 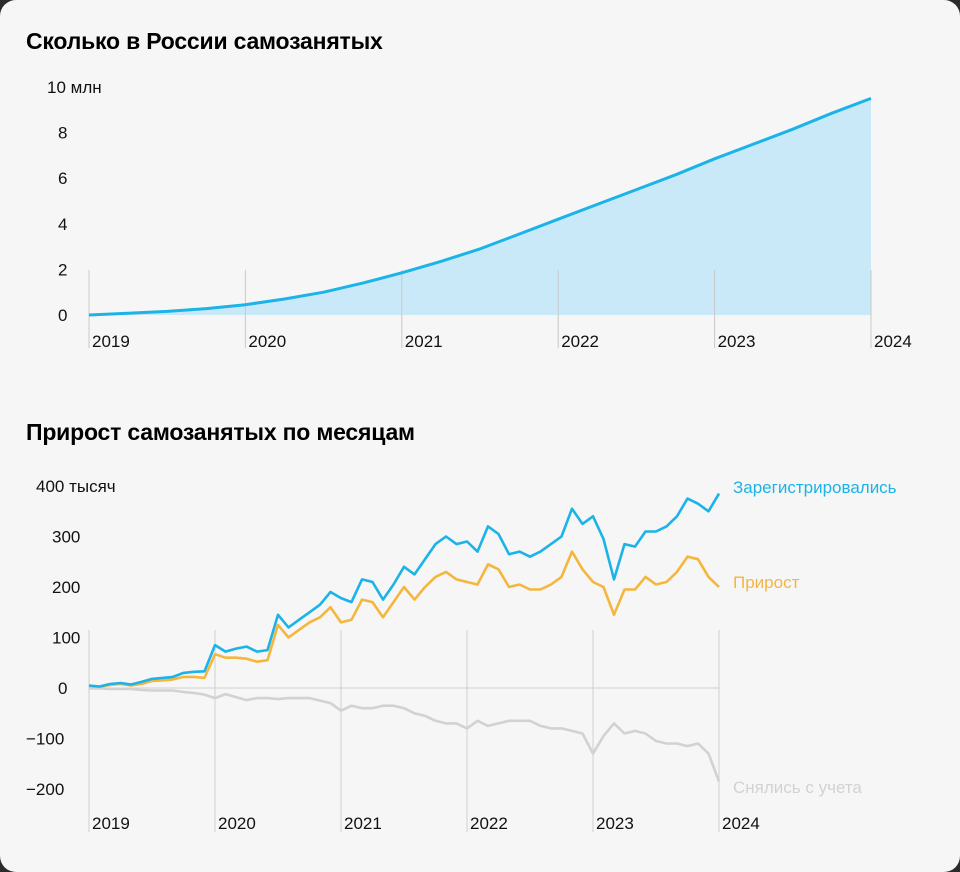 I want to click on y-tick-label: 4, so click(x=62, y=224).